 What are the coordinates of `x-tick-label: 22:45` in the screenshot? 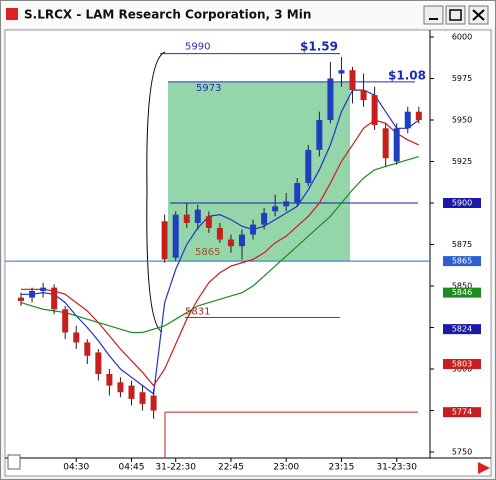 It's located at (231, 468).